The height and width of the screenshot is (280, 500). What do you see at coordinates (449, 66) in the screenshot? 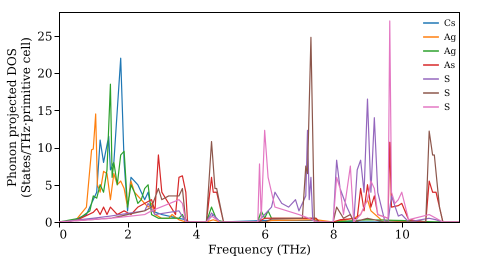
I see `legend-label: As` at bounding box center [449, 66].